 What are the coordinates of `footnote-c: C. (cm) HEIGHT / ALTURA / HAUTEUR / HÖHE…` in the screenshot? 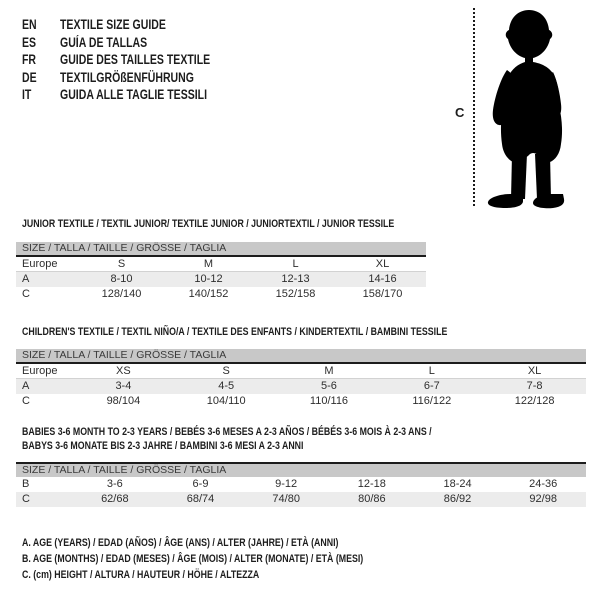 It's located at (235, 575).